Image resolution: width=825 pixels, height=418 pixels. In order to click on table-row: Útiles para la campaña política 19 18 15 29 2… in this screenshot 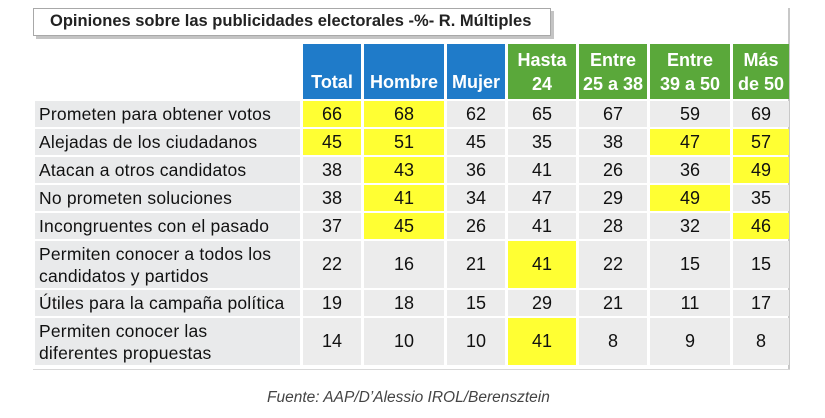, I will do `click(412, 303)`.